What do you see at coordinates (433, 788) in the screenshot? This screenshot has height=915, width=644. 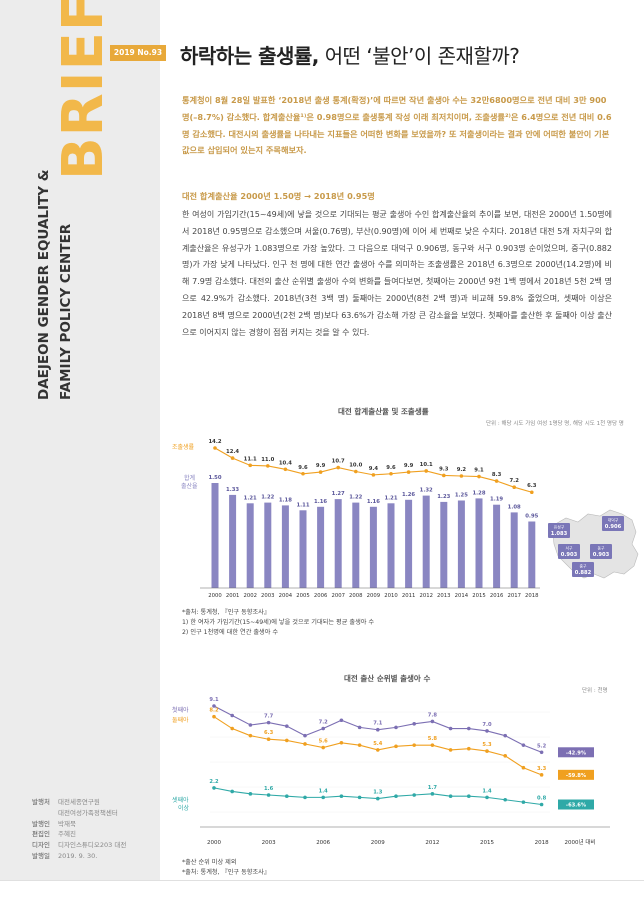 I see `point-label: 1.7` at bounding box center [433, 788].